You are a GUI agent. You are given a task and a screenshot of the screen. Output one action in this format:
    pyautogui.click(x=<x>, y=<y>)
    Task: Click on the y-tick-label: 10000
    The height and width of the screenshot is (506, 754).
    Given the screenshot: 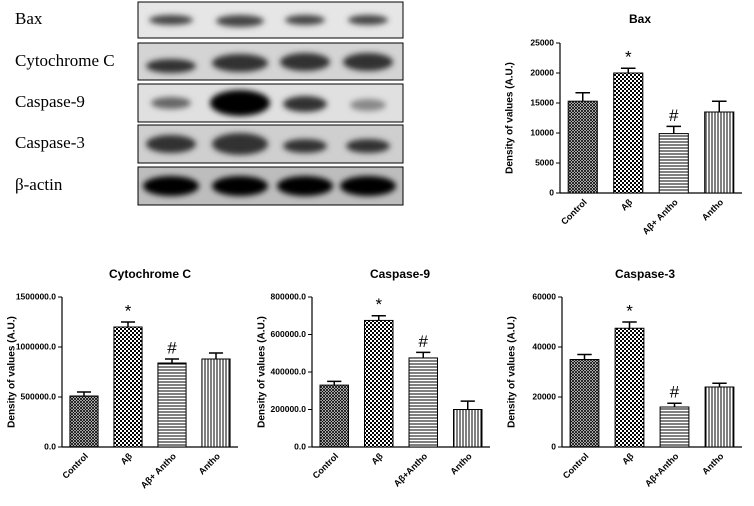 What is the action you would take?
    pyautogui.click(x=542, y=132)
    